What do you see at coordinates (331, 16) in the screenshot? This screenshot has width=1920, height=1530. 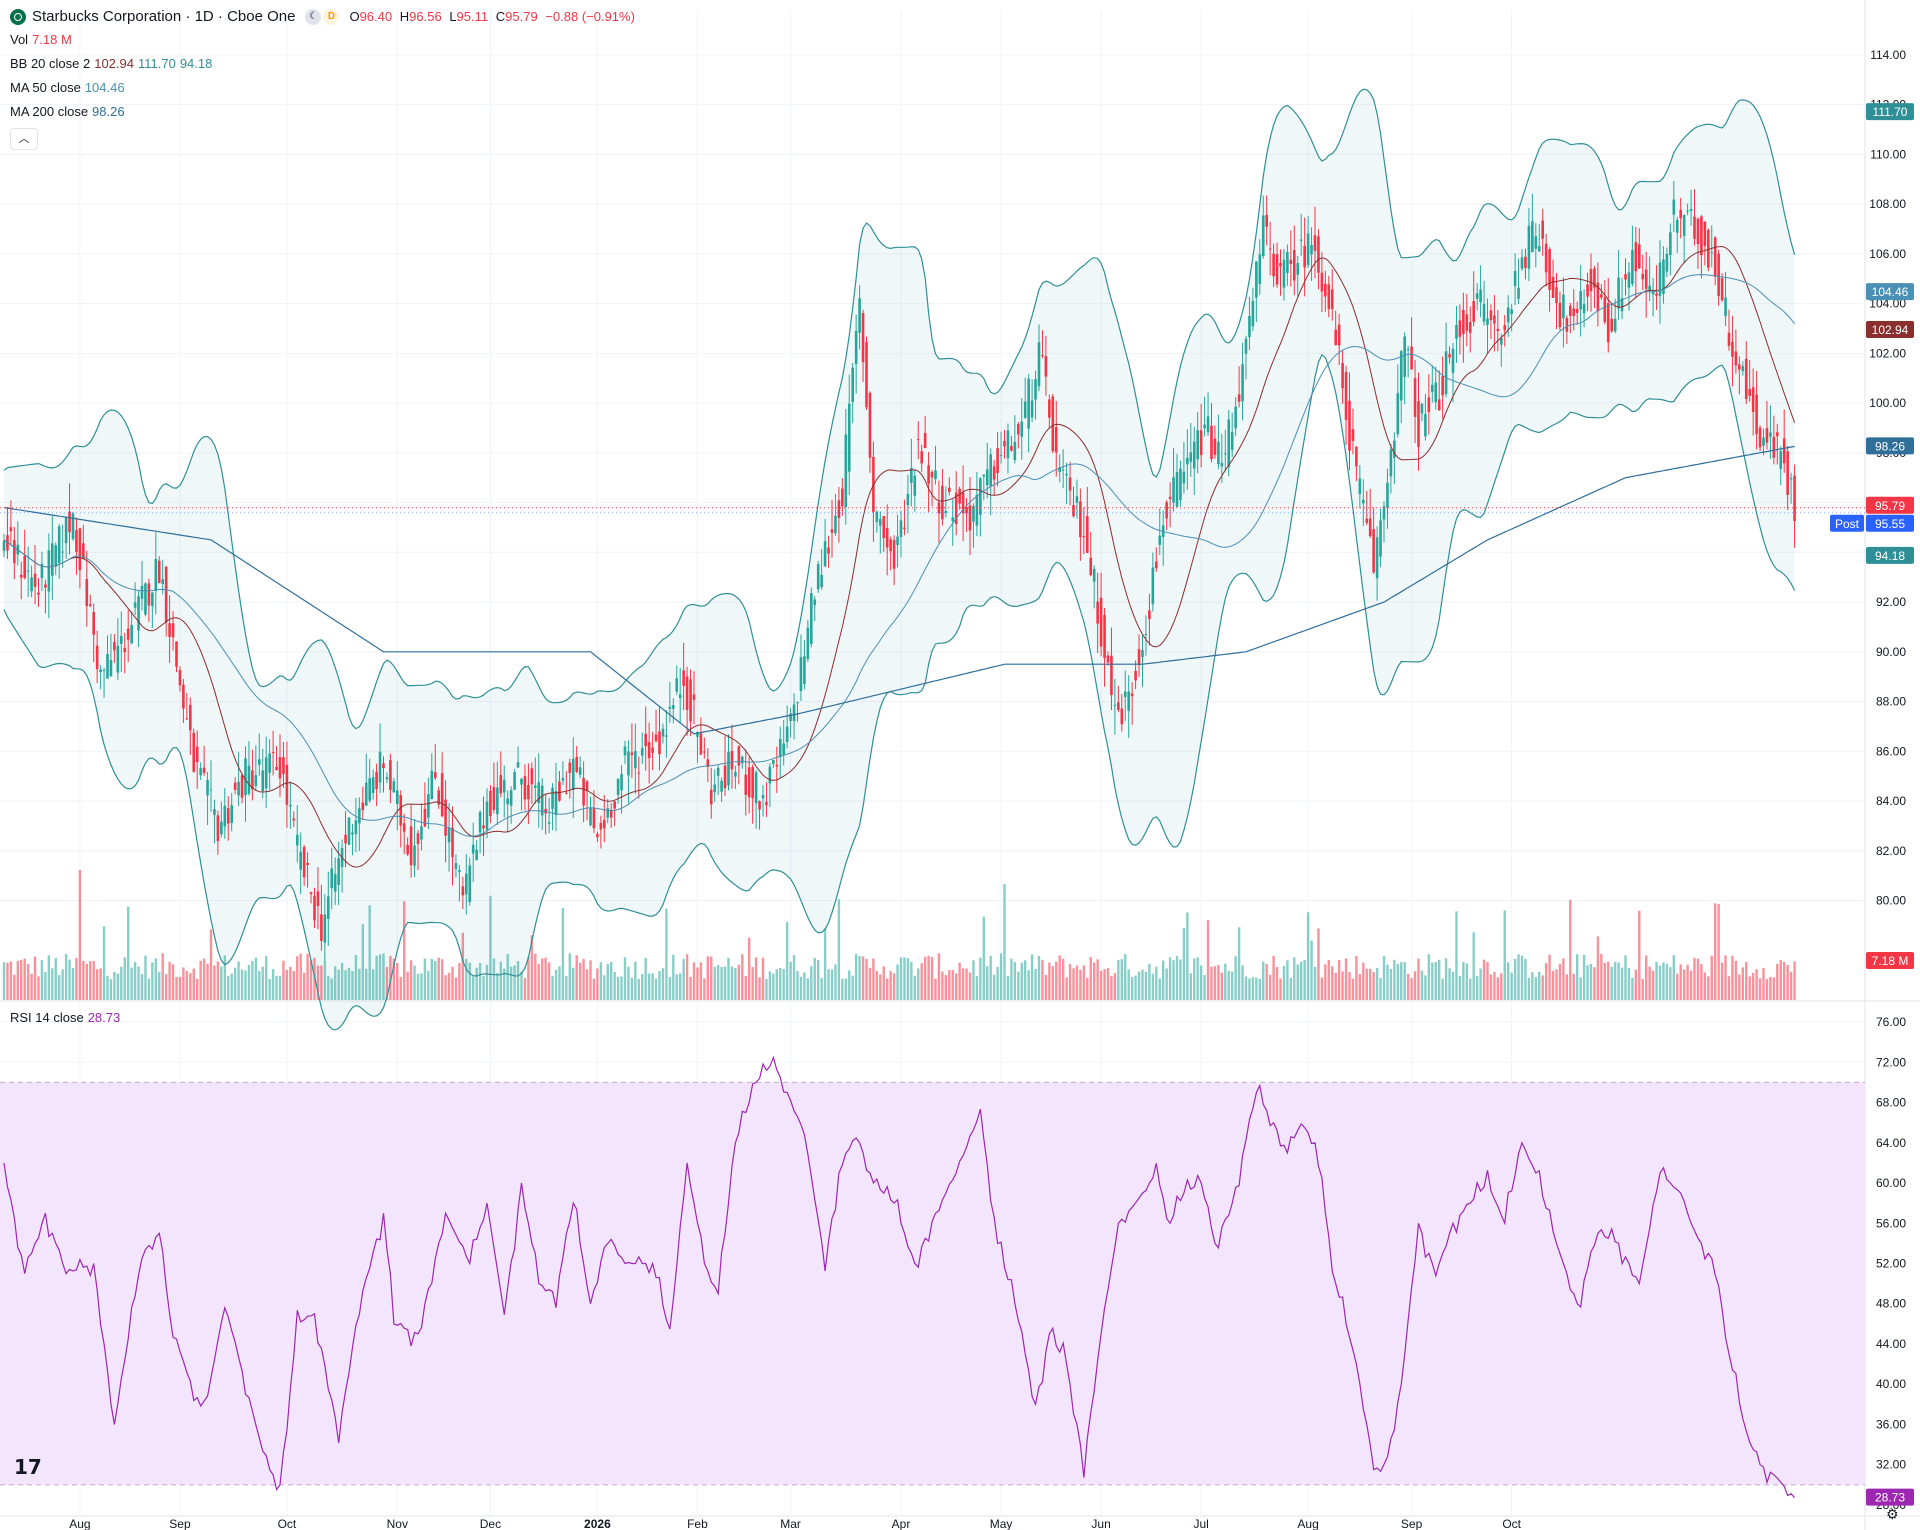 I see `delayed-badge: D` at bounding box center [331, 16].